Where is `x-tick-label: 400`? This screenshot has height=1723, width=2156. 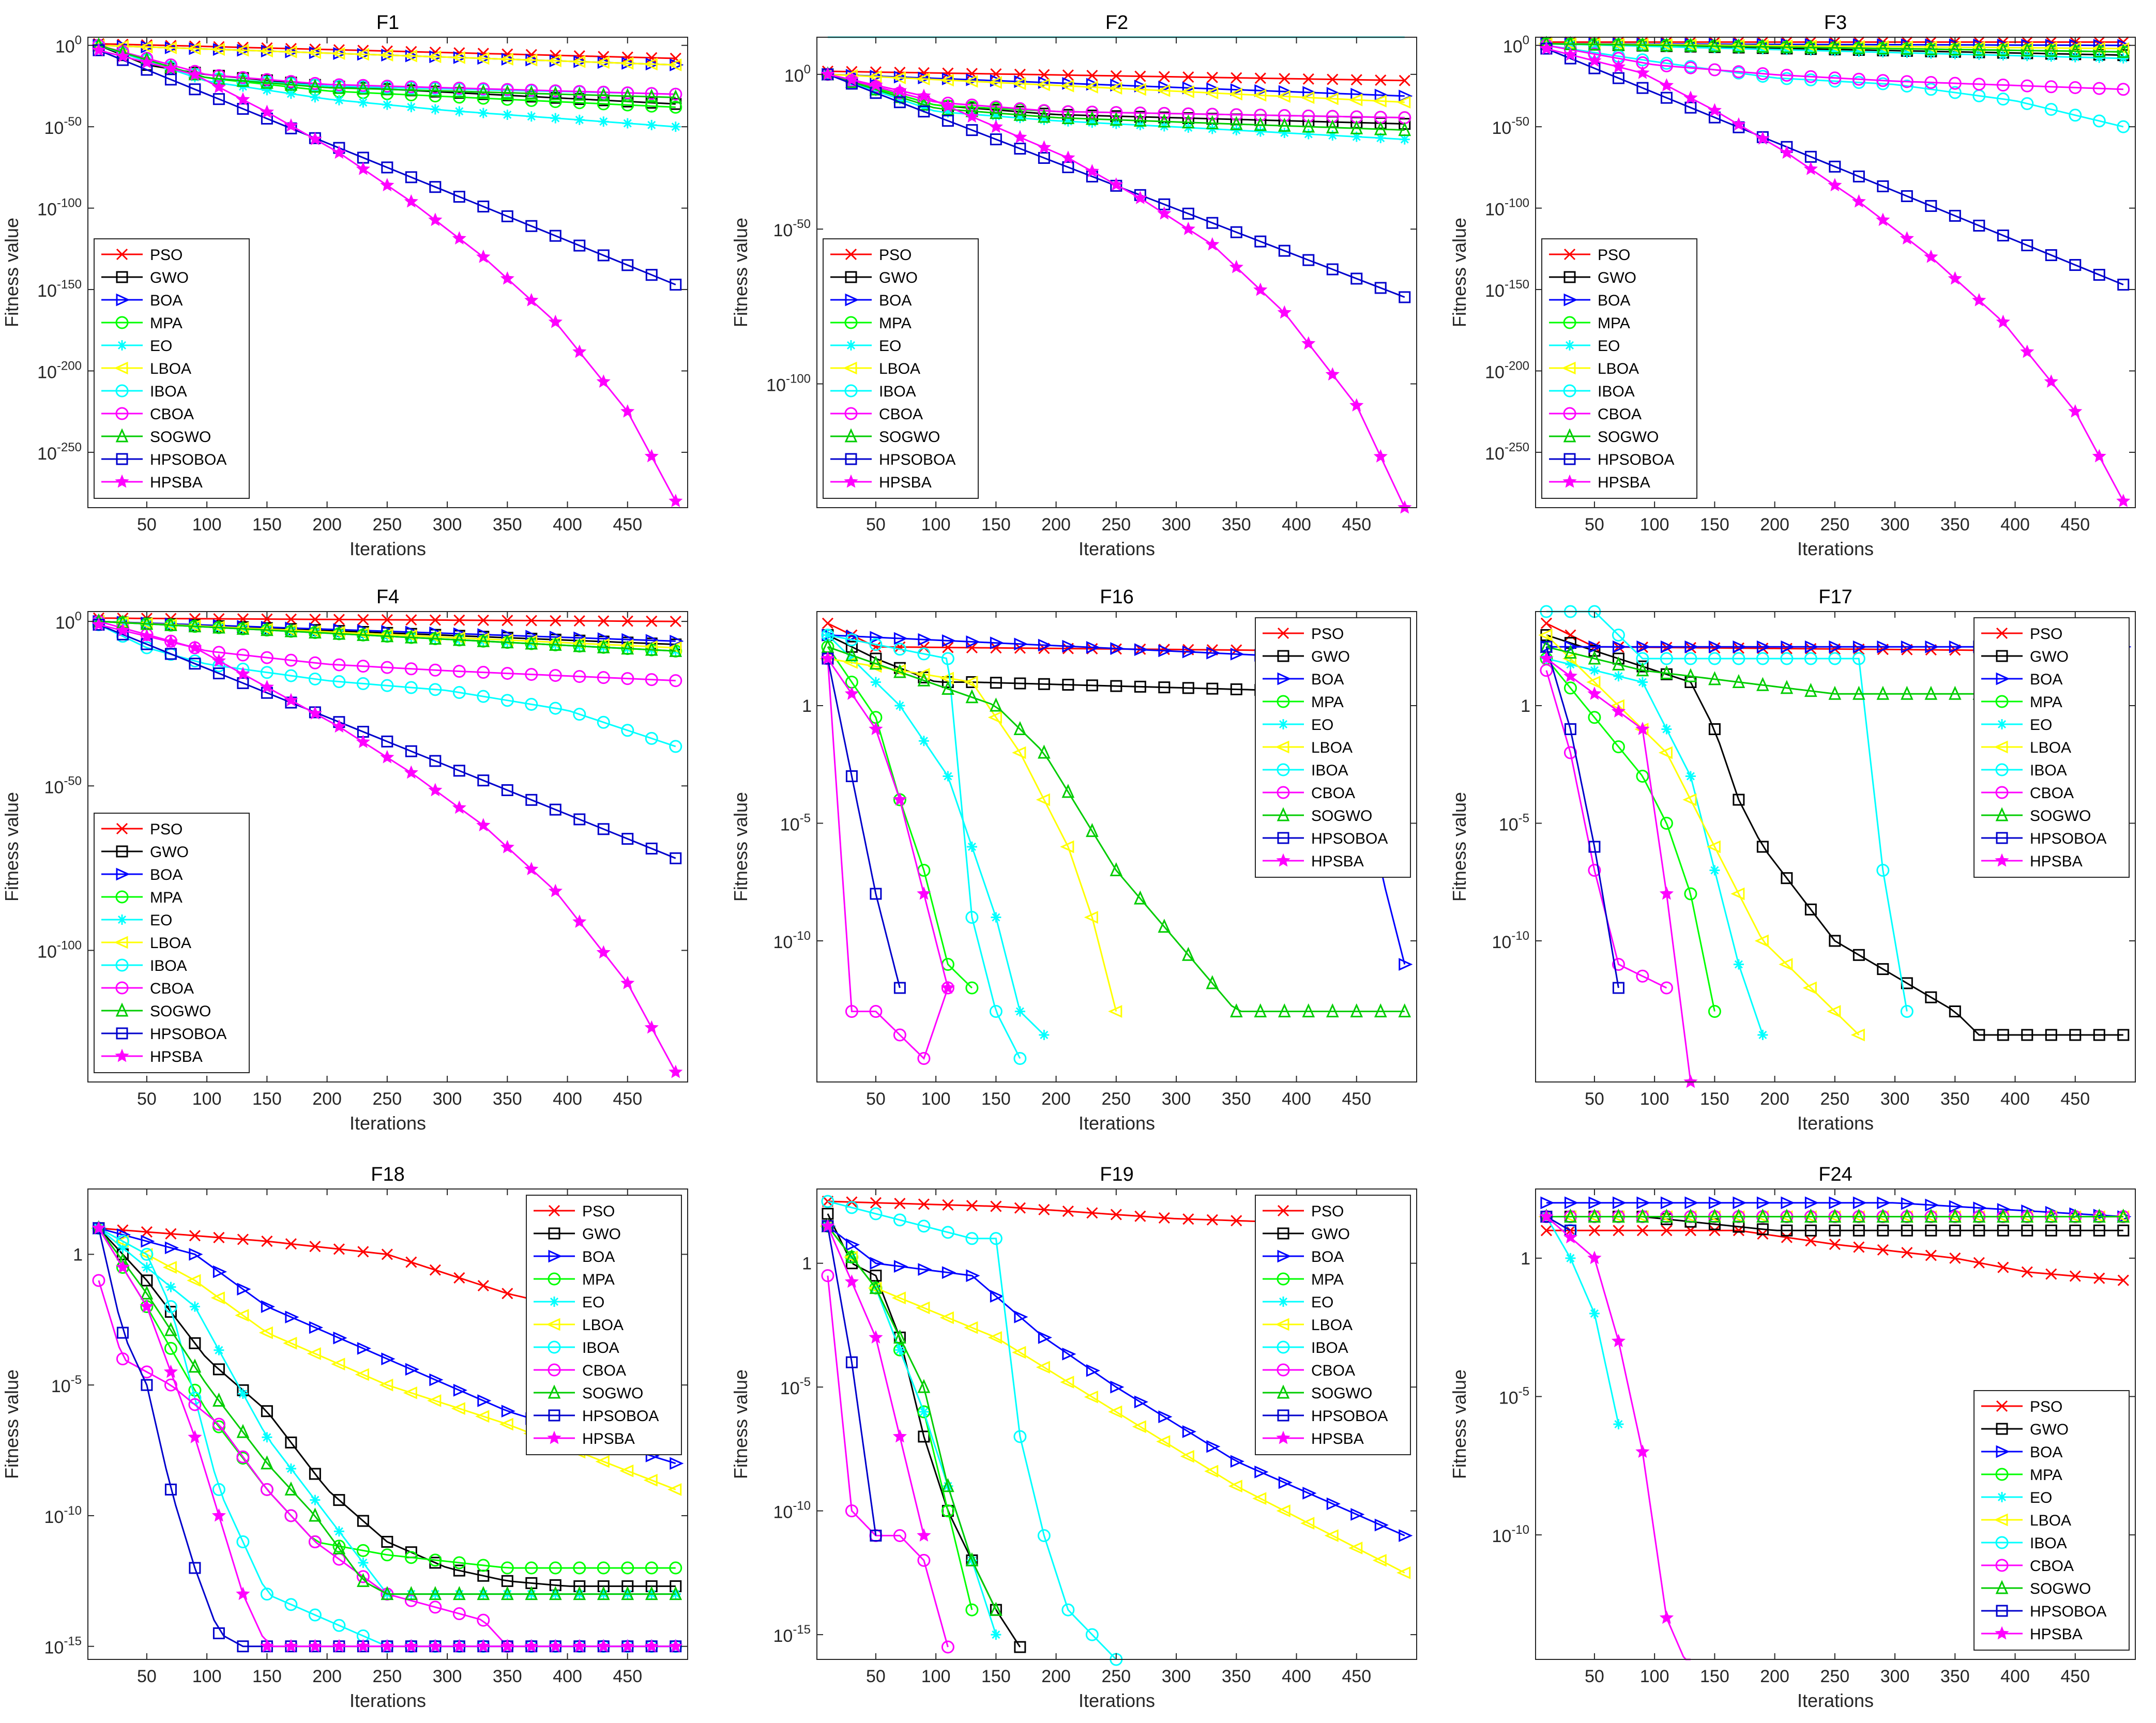 x-tick-label: 400 is located at coordinates (2015, 1677).